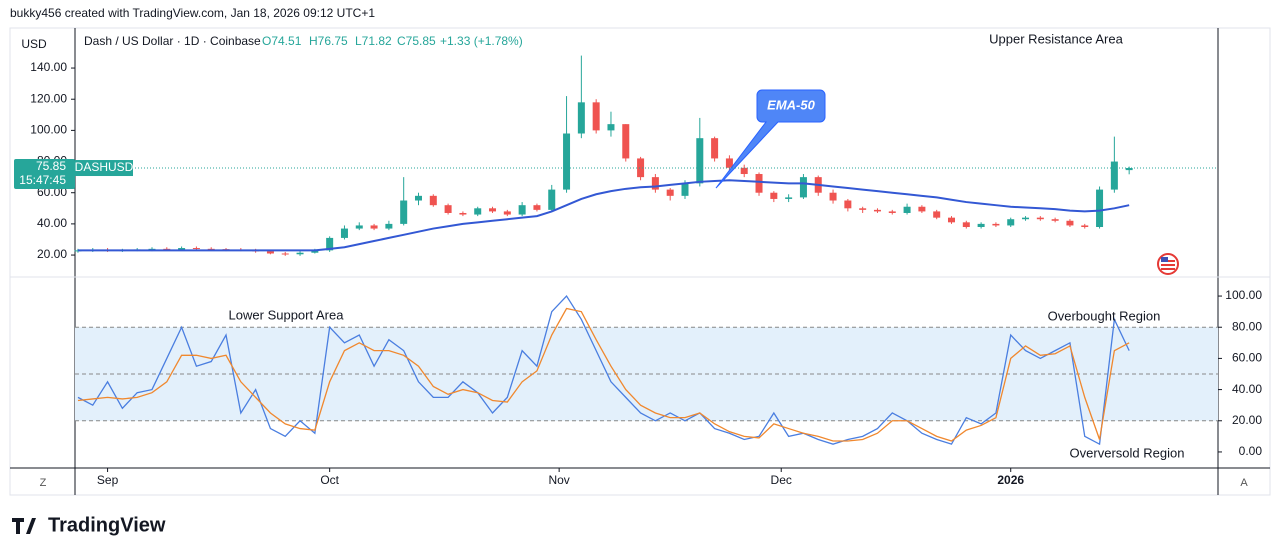 The image size is (1281, 556). I want to click on annotation: Overversold Region, so click(1127, 452).